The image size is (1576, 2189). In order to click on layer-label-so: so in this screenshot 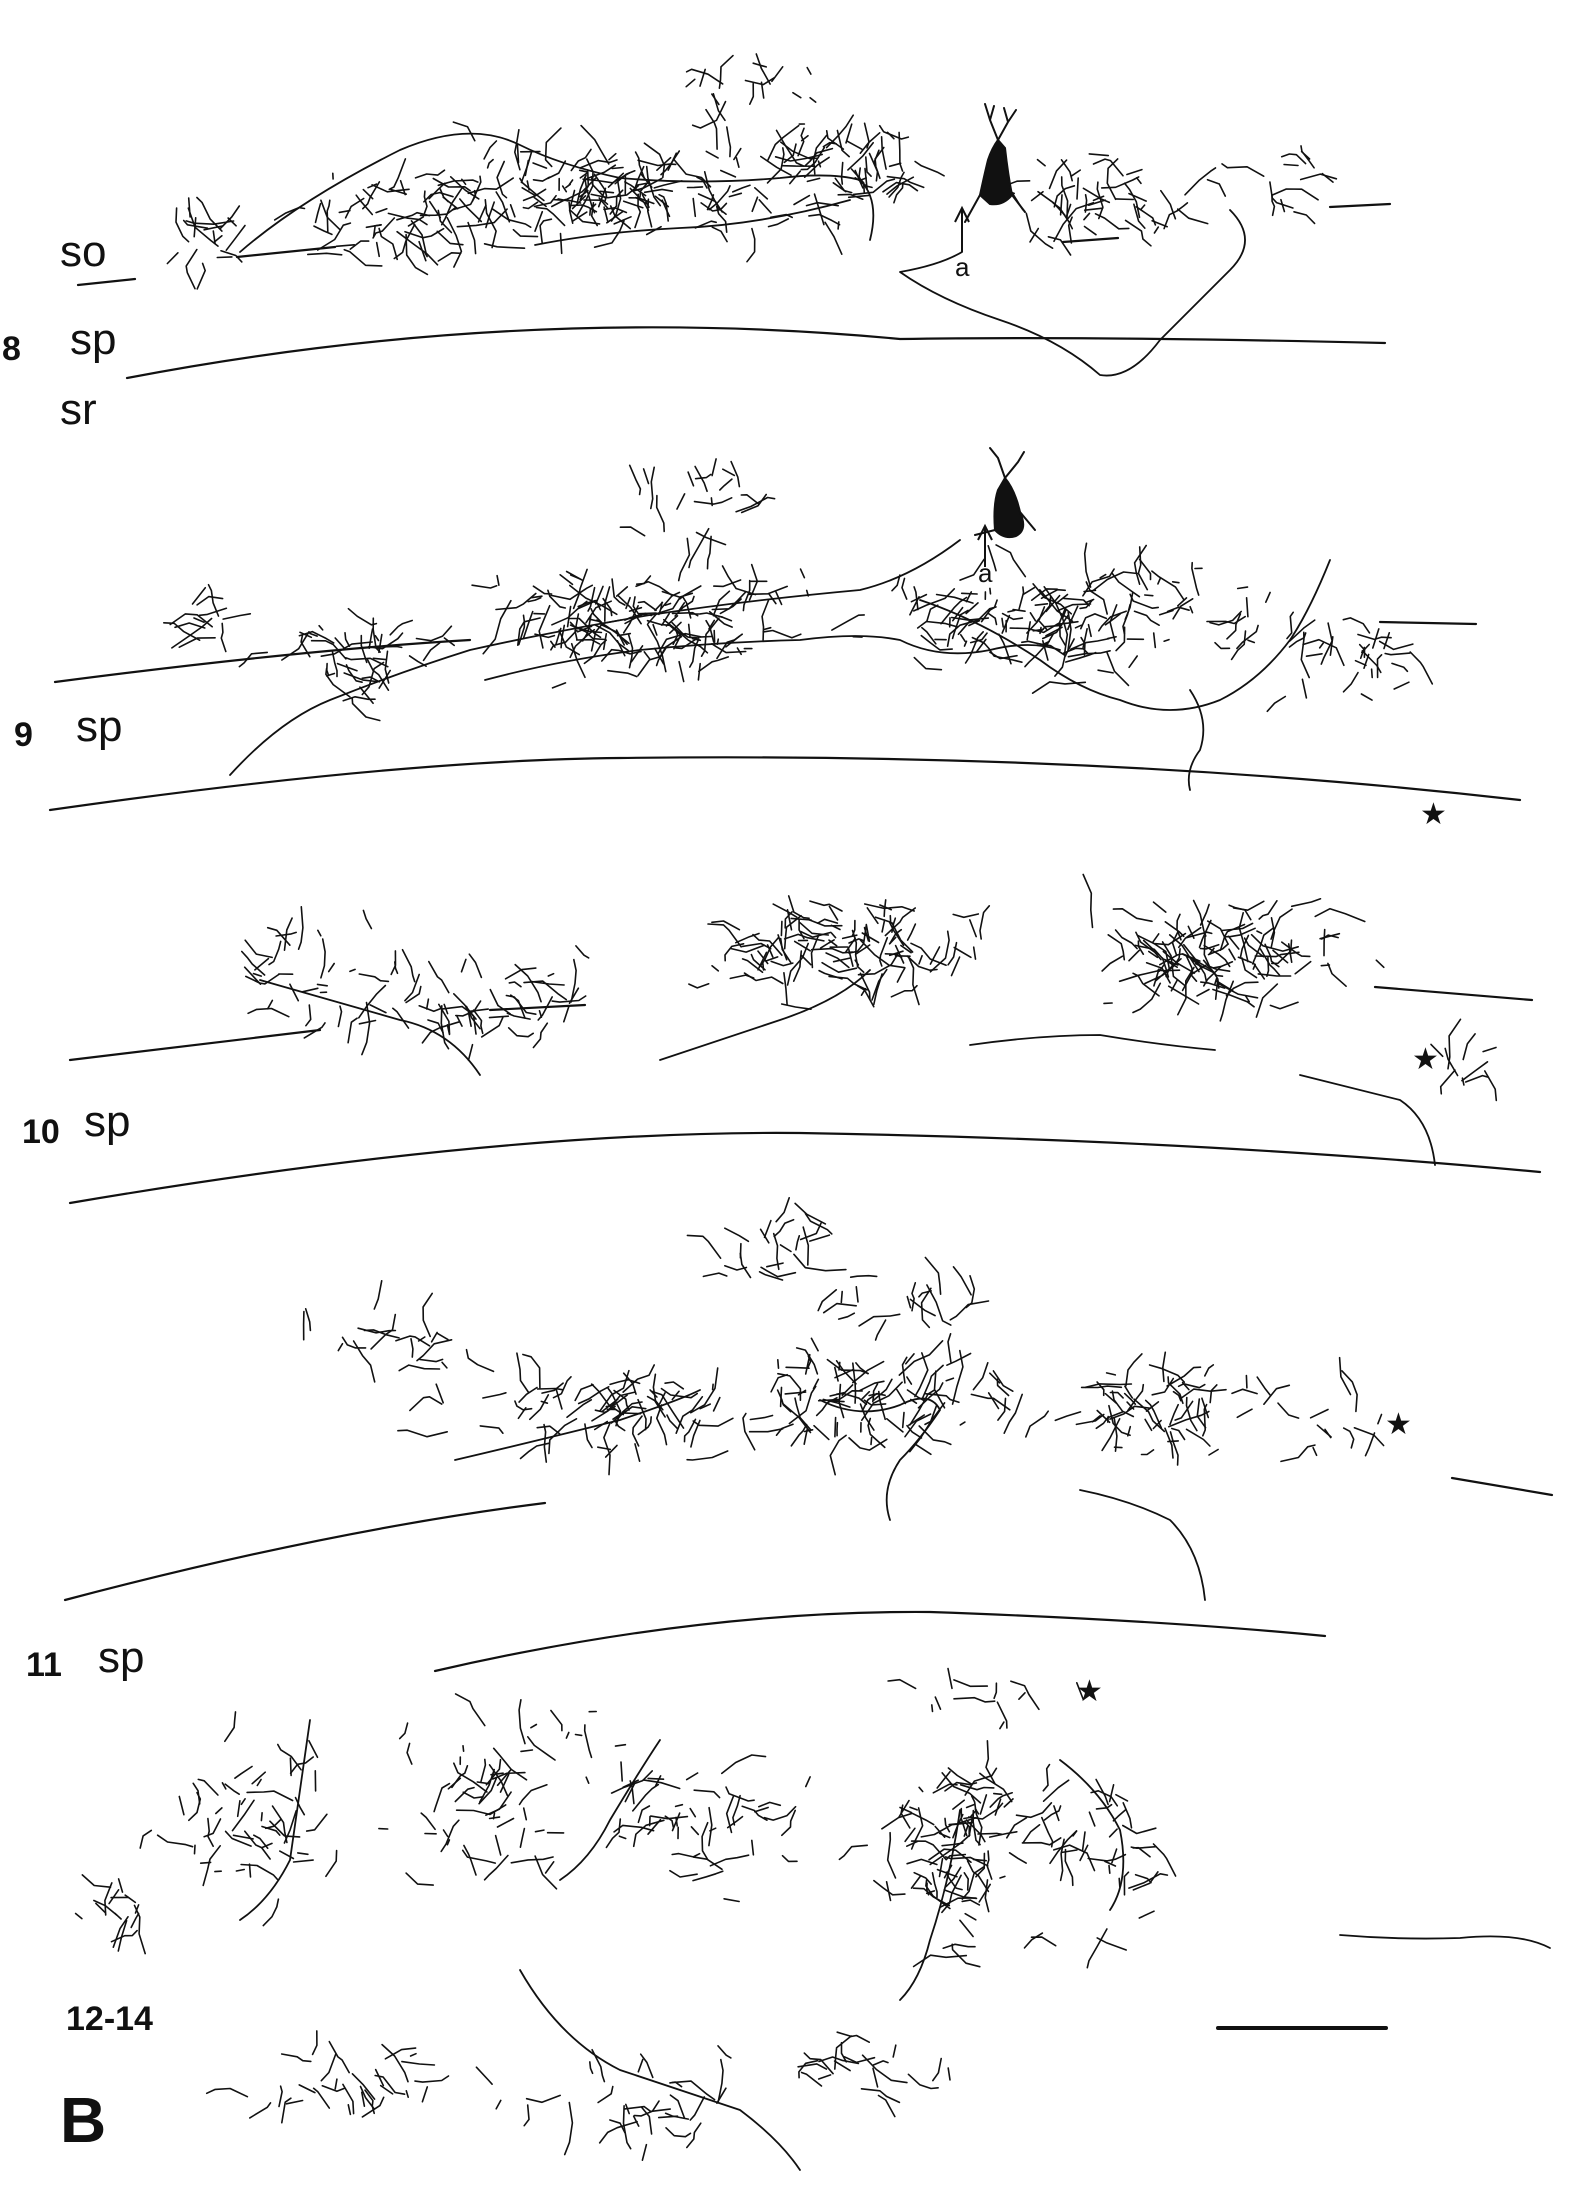, I will do `click(83, 252)`.